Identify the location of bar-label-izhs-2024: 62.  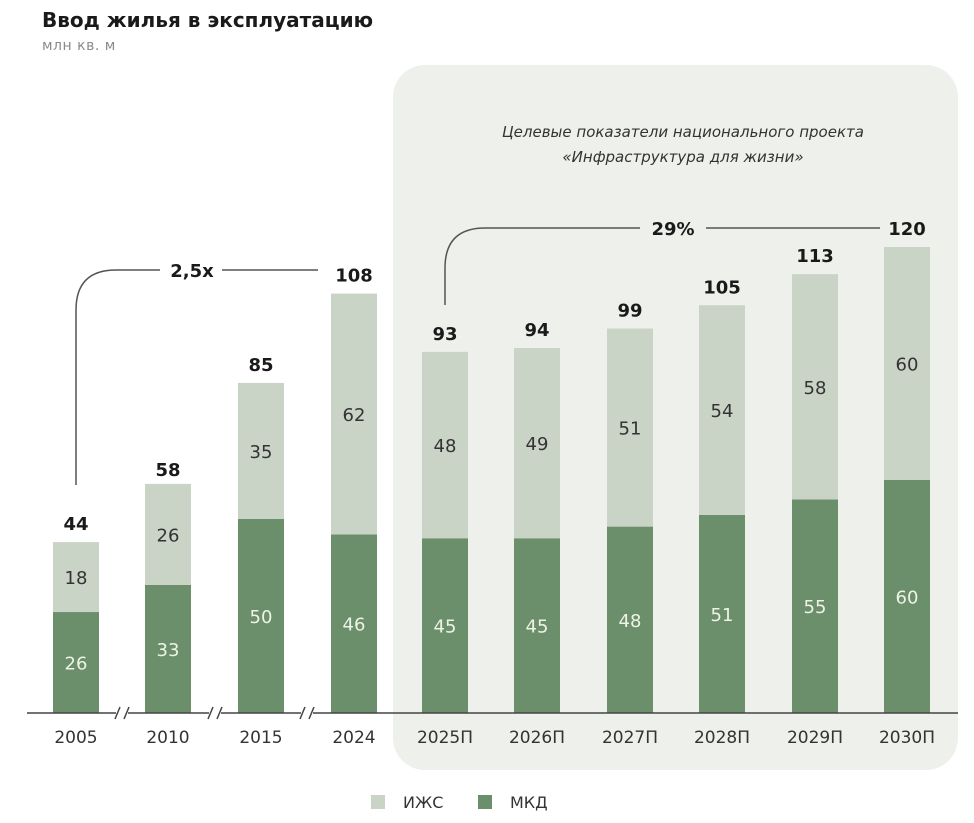
(354, 415).